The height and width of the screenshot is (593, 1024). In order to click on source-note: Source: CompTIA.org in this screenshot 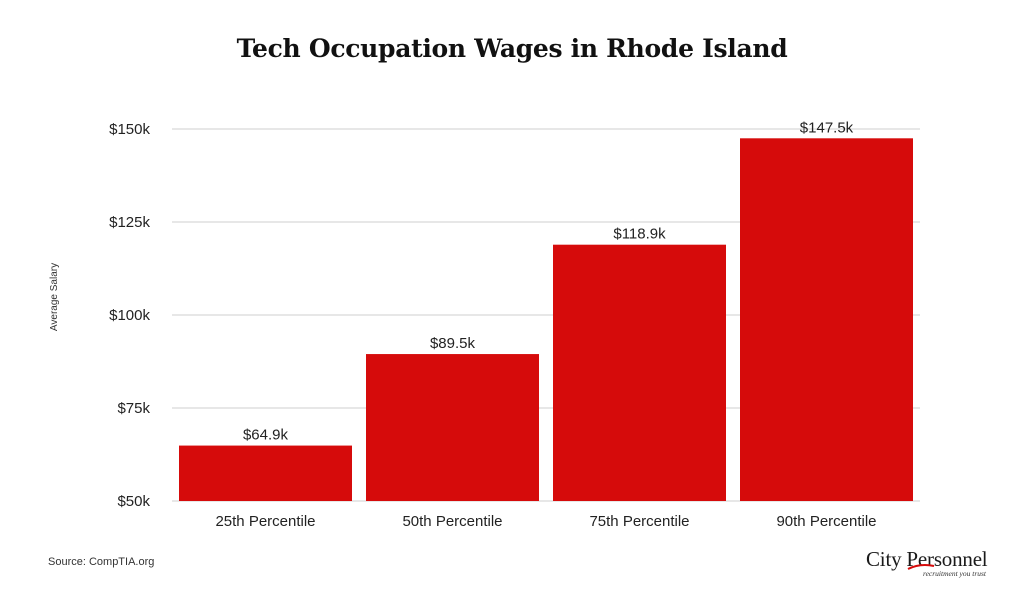, I will do `click(101, 562)`.